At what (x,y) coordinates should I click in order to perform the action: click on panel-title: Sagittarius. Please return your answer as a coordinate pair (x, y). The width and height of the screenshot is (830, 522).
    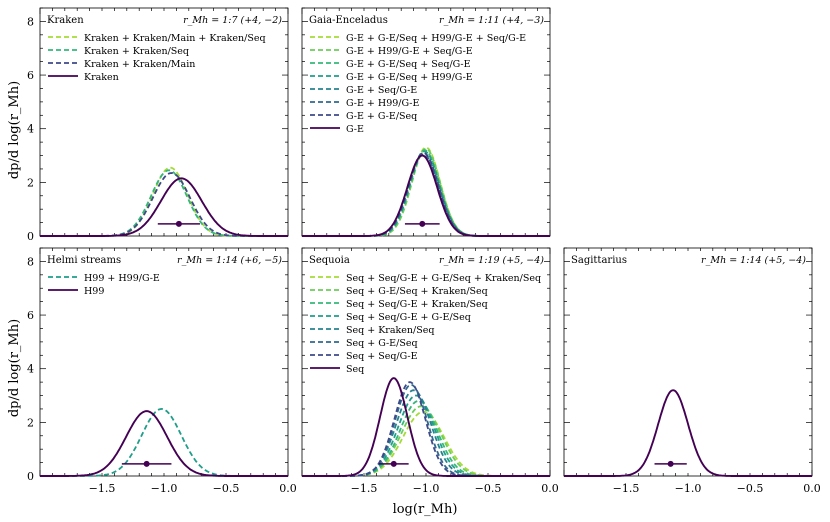
    Looking at the image, I should click on (599, 260).